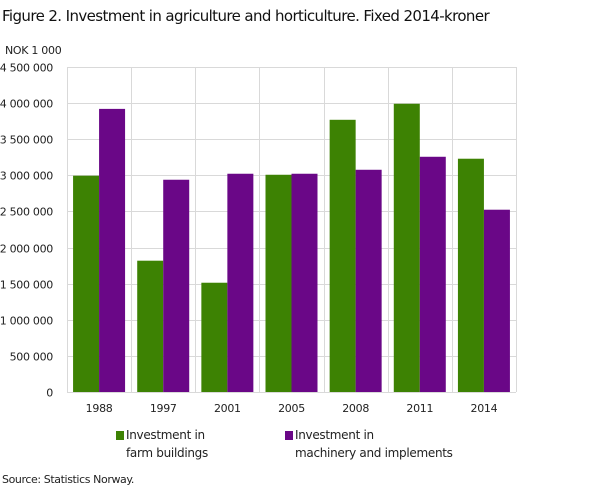 This screenshot has height=489, width=609. I want to click on y-tick-label: 2 500 000, so click(26, 212).